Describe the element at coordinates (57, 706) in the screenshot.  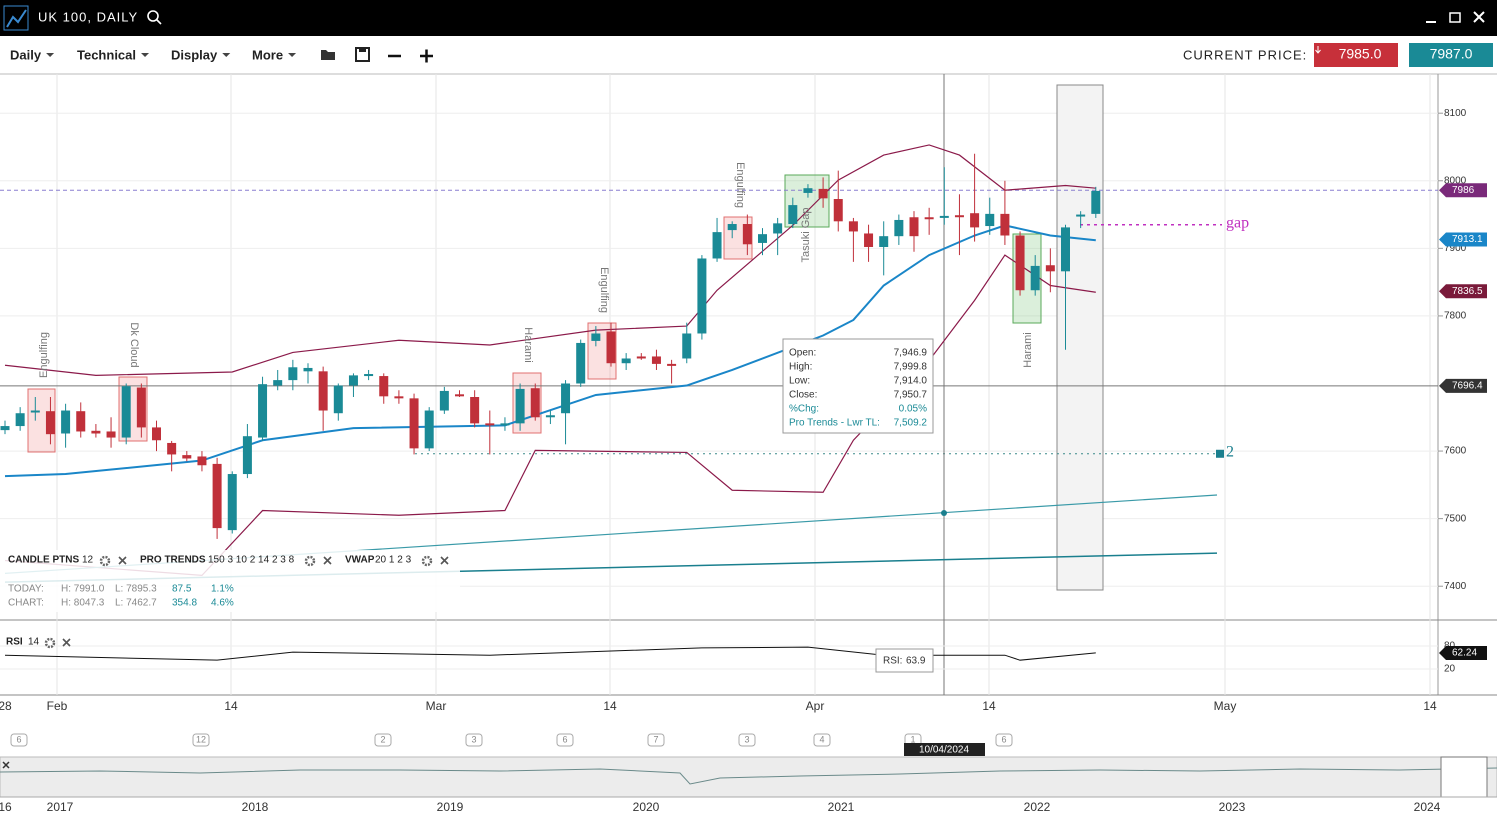
I see `date-label: Feb` at that location.